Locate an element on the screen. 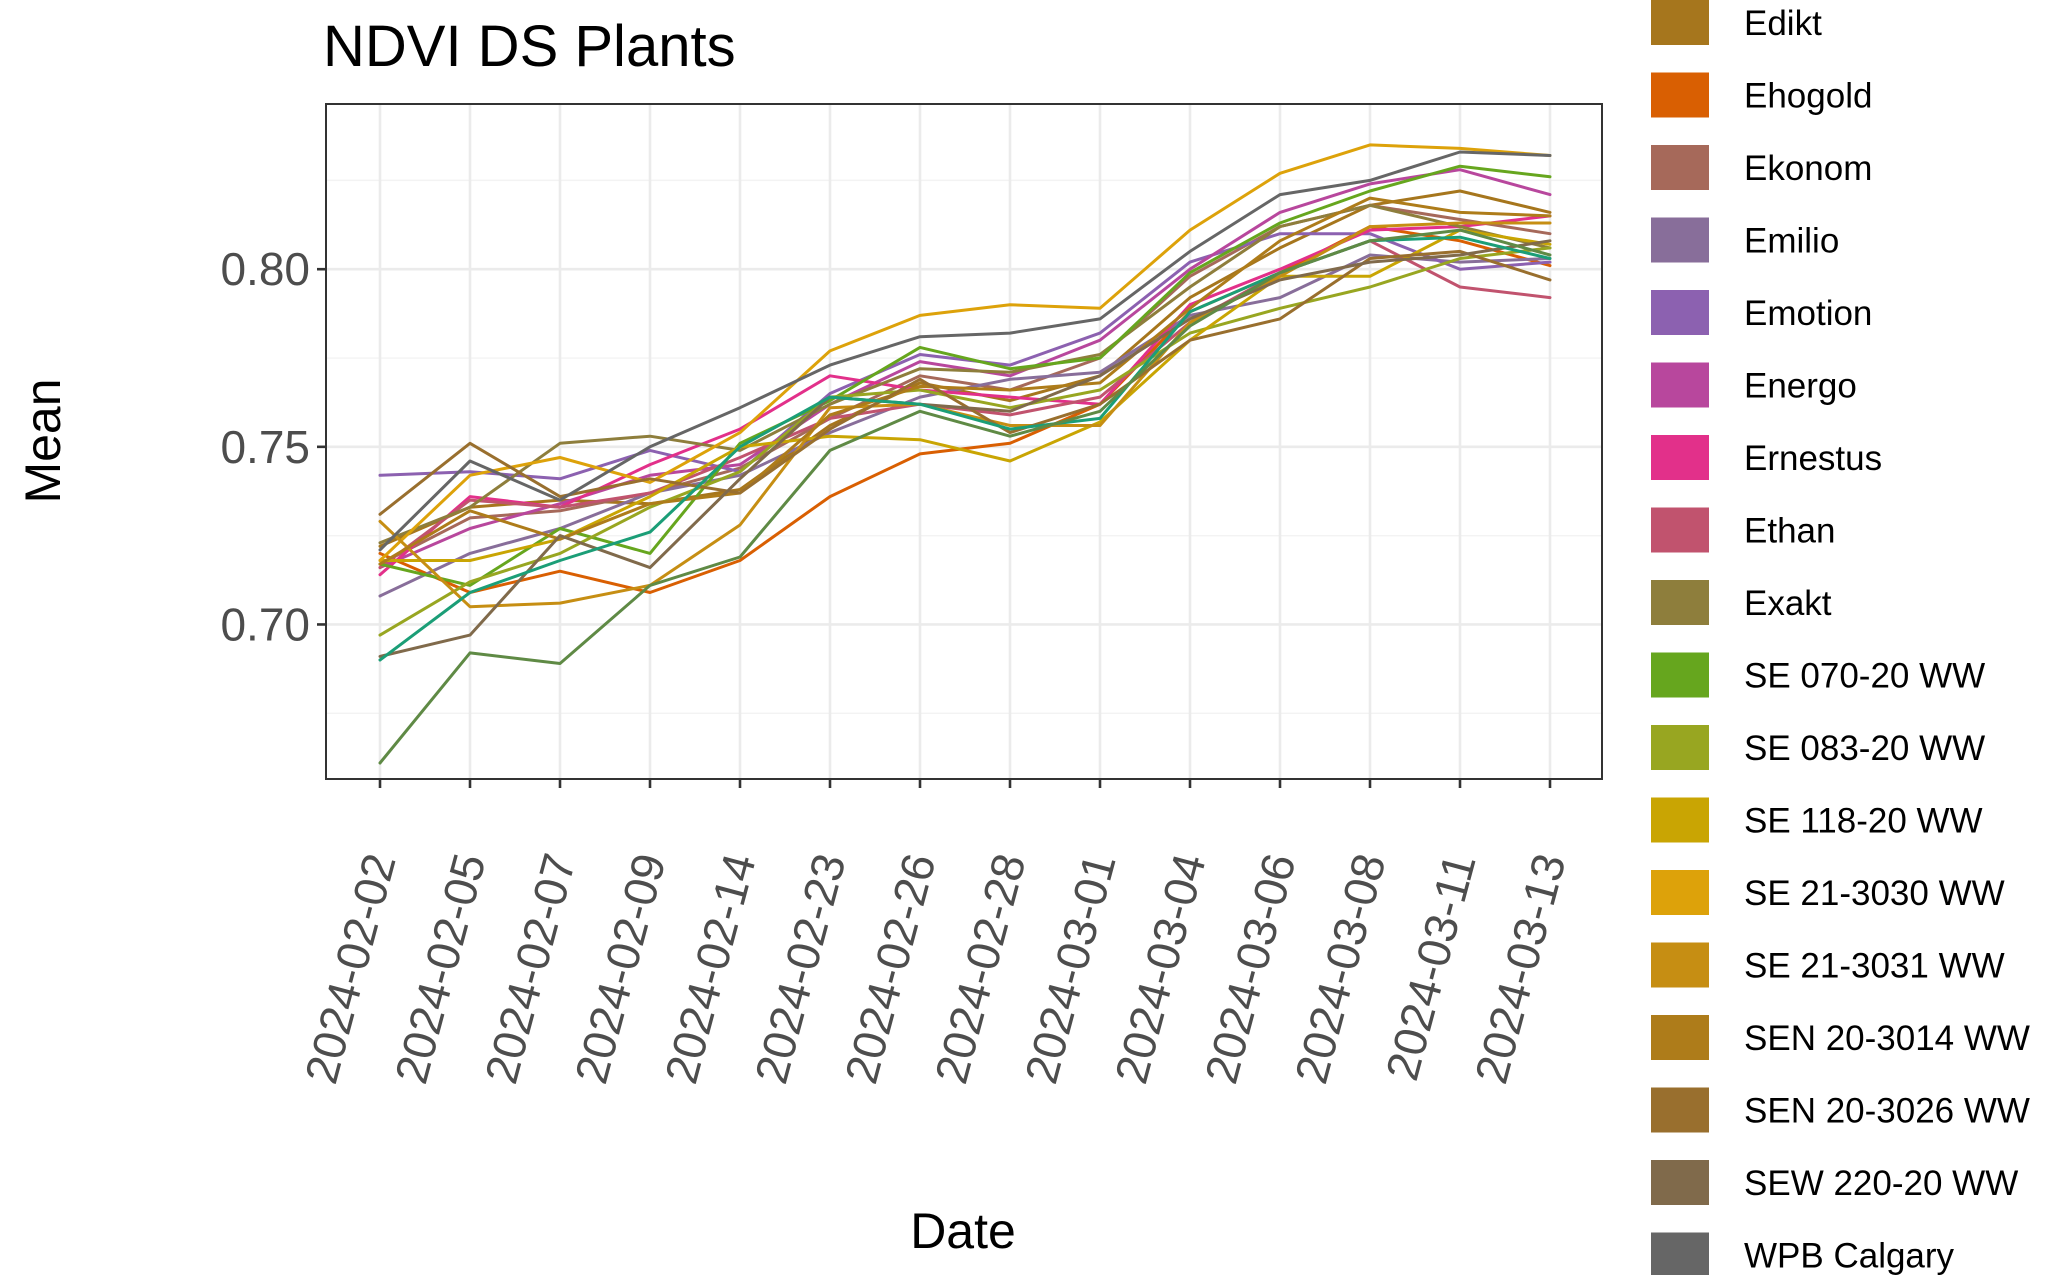 The height and width of the screenshot is (1275, 2066). legend-label: SE 070-20 WW is located at coordinates (1864, 676).